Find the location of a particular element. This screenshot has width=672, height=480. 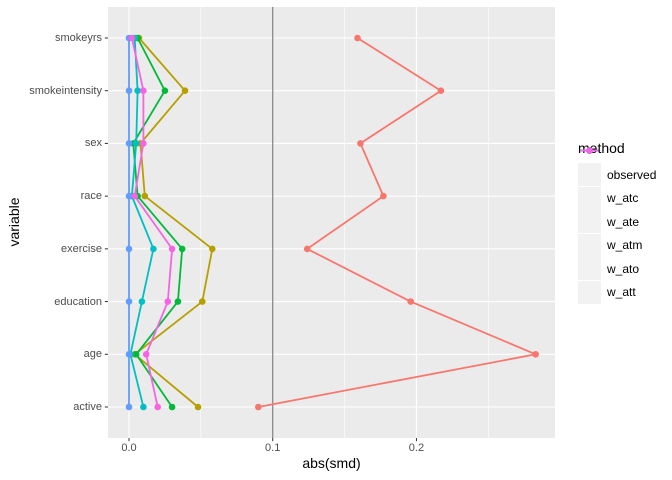

data-point-observed-active is located at coordinates (258, 407).